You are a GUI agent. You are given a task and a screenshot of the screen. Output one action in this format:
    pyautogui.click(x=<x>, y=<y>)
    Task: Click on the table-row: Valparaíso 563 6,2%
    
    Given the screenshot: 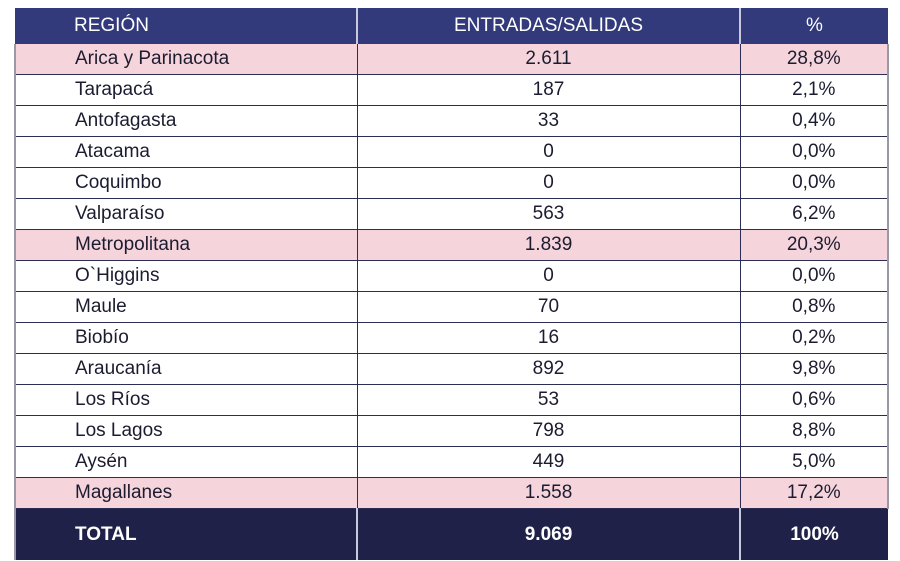 What is the action you would take?
    pyautogui.click(x=451, y=214)
    